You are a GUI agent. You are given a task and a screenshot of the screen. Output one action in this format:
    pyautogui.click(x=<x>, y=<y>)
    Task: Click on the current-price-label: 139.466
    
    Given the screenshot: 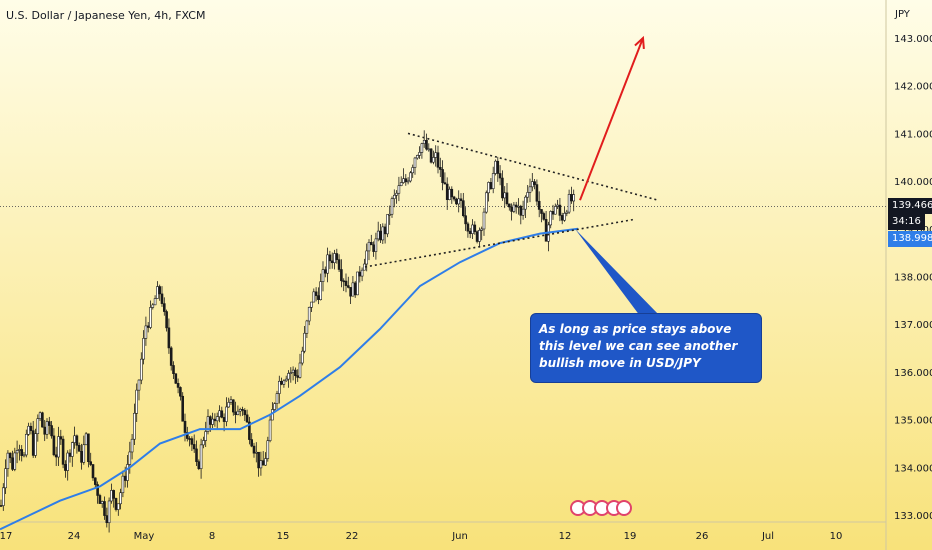 What is the action you would take?
    pyautogui.click(x=910, y=206)
    